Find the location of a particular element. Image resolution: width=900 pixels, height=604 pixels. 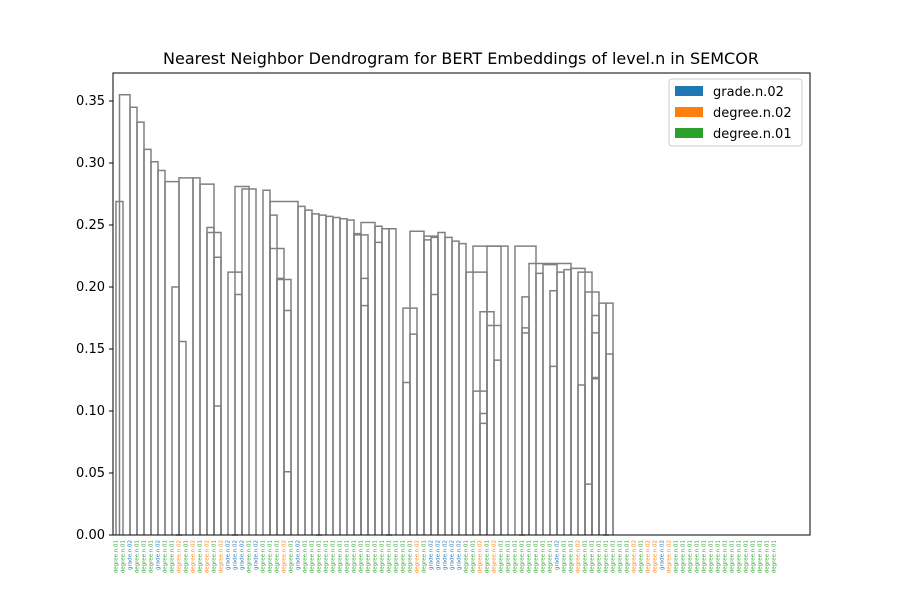

y-tick-label: 0.15 is located at coordinates (90, 349).